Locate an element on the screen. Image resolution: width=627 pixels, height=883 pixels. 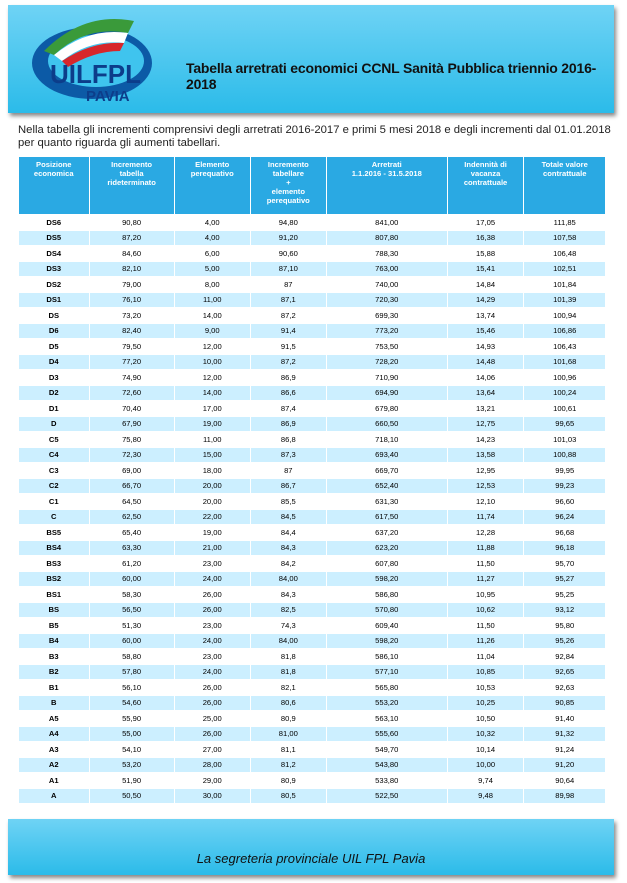
table-row: A 50,50 30,00 80,5 522,50 9,48 89,98 is located at coordinates (312, 795).